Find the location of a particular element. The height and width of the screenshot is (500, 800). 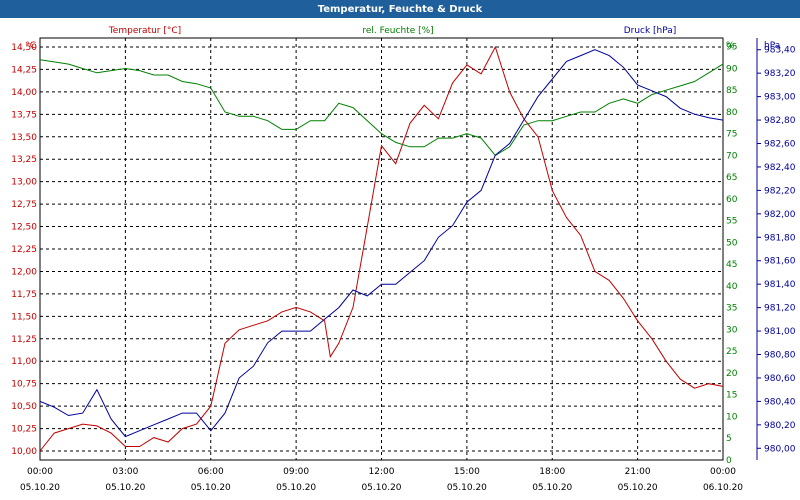

y-tick-label-temperature: 11,25 is located at coordinates (24, 340).